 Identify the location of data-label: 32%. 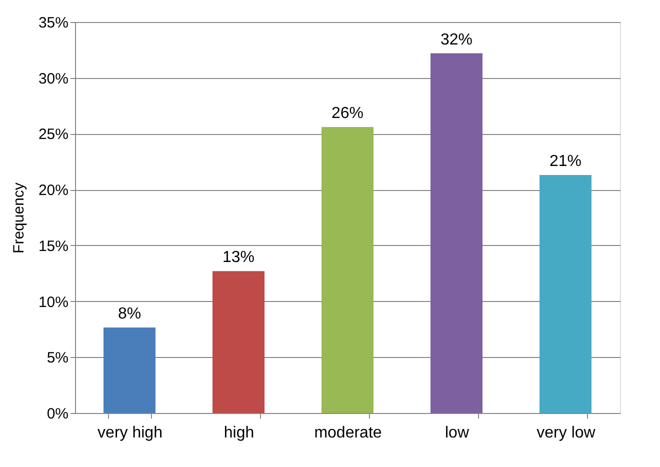
(456, 39).